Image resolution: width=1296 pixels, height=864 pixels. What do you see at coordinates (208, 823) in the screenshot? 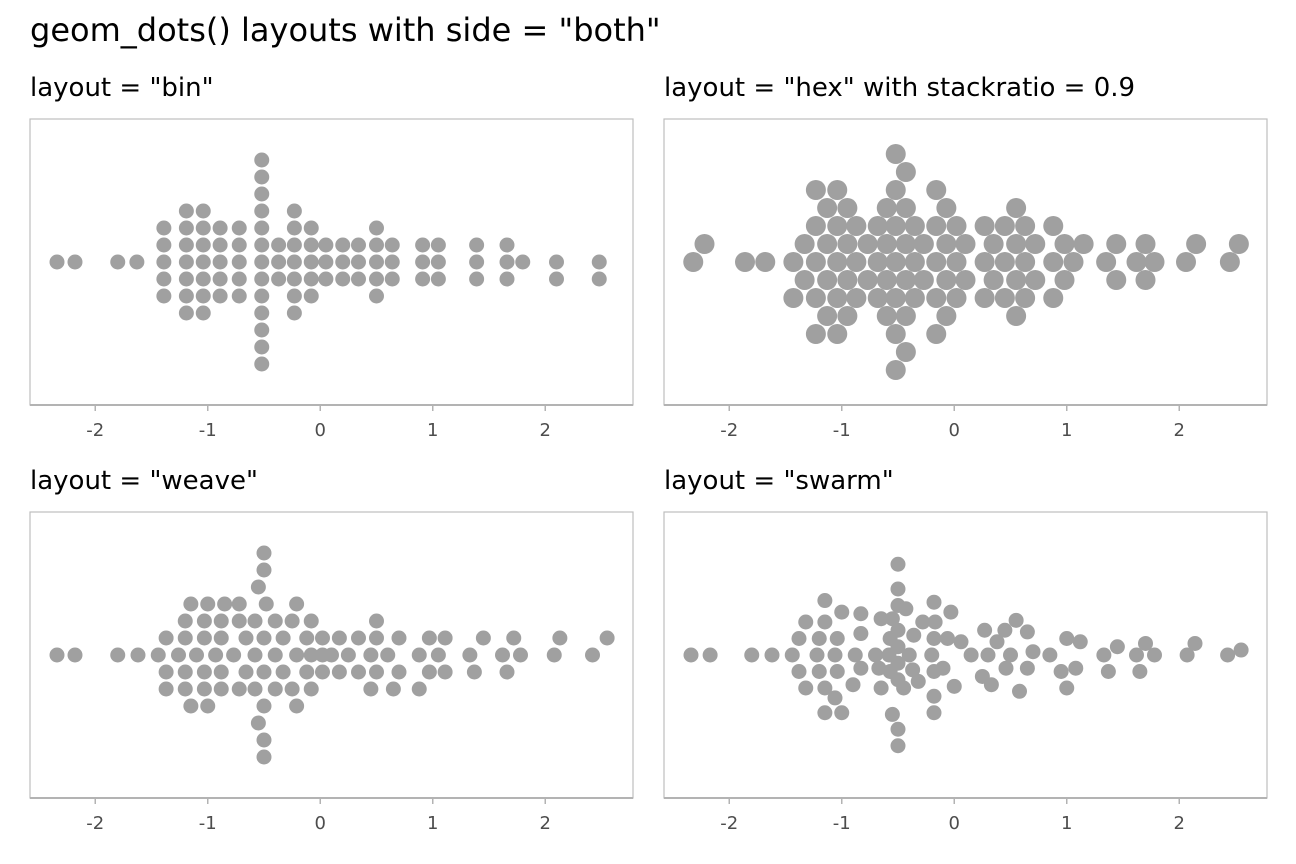
I see `x-tick-label: -1` at bounding box center [208, 823].